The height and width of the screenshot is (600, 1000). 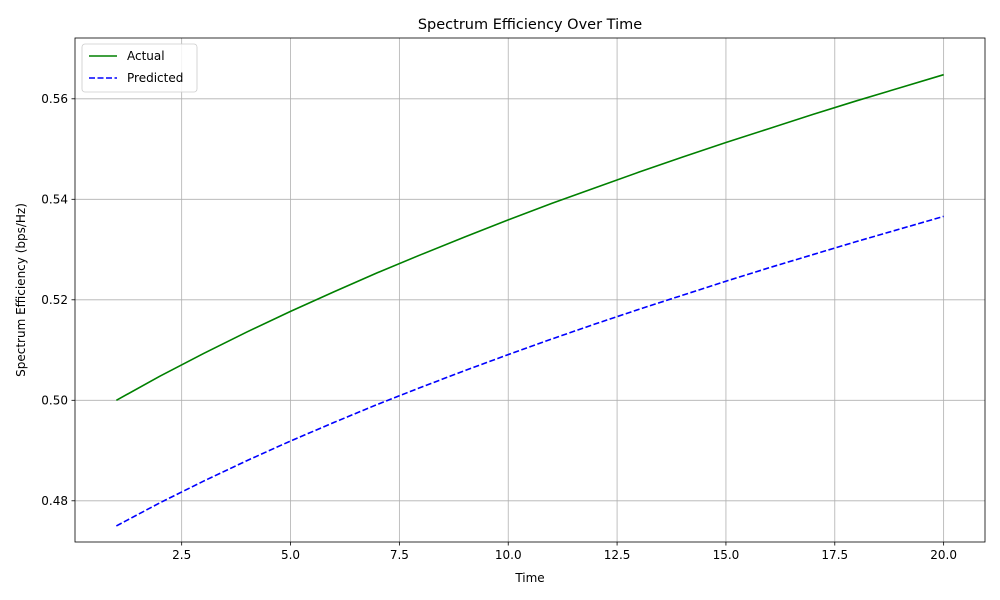 I want to click on x-tick-label: 2.5, so click(x=181, y=555).